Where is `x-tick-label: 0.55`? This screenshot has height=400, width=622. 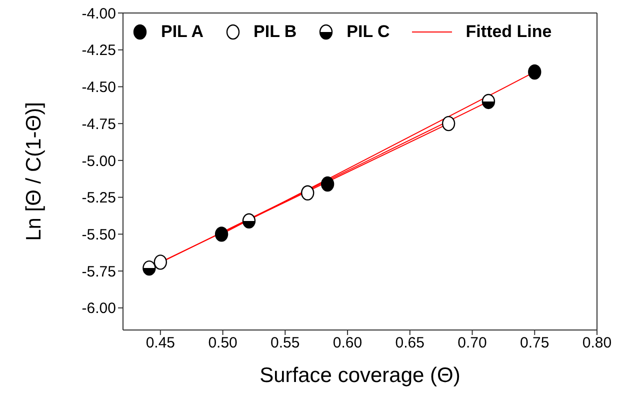
x-tick-label: 0.55 is located at coordinates (285, 343).